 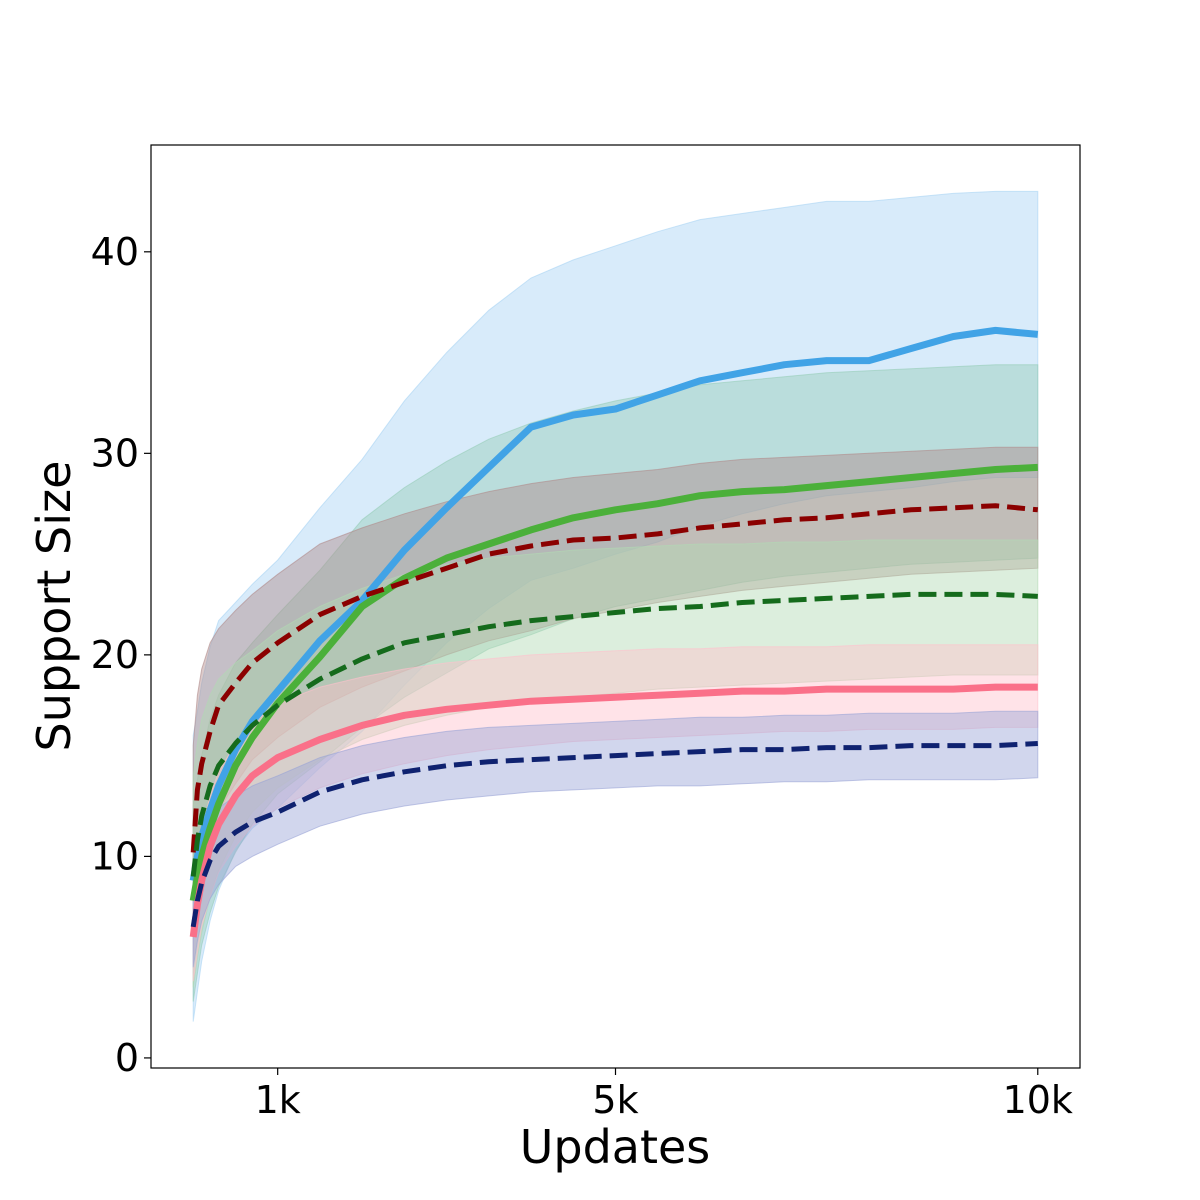 I want to click on x-tick-label: 1k, so click(x=278, y=1100).